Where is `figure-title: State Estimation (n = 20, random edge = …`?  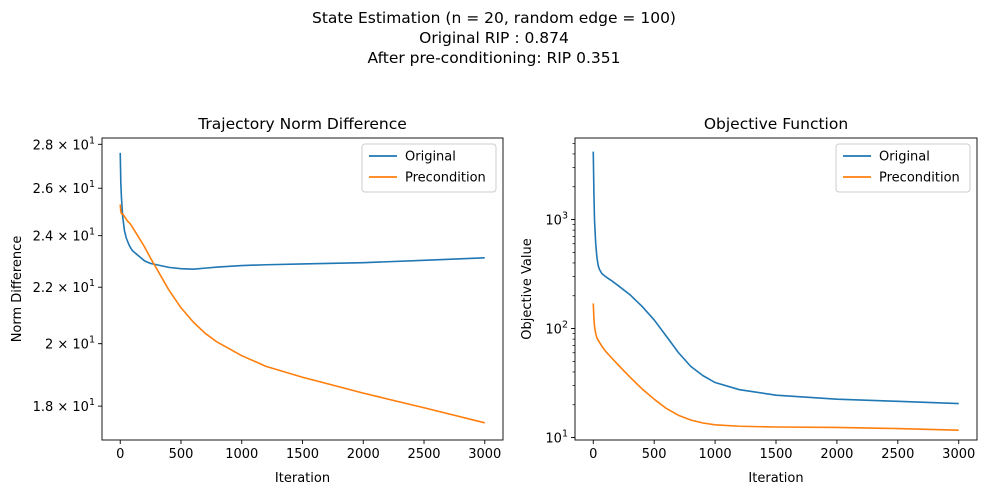
figure-title: State Estimation (n = 20, random edge = … is located at coordinates (494, 38).